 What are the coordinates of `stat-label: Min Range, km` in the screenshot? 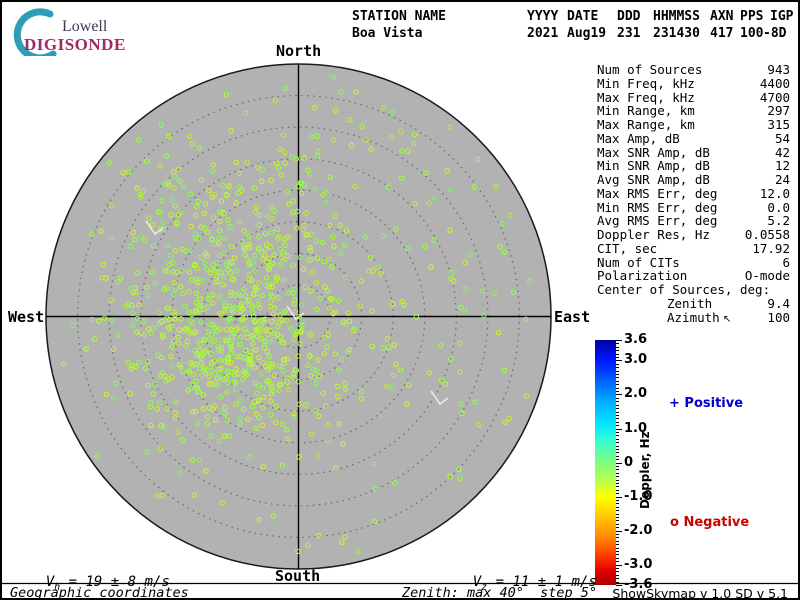 It's located at (646, 111).